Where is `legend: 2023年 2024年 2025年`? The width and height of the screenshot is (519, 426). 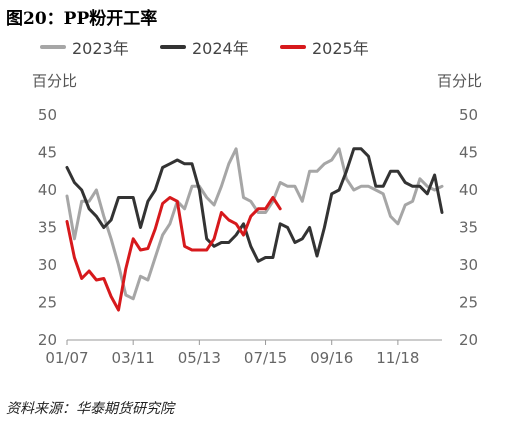
legend: 2023年 2024年 2025年 is located at coordinates (279, 47).